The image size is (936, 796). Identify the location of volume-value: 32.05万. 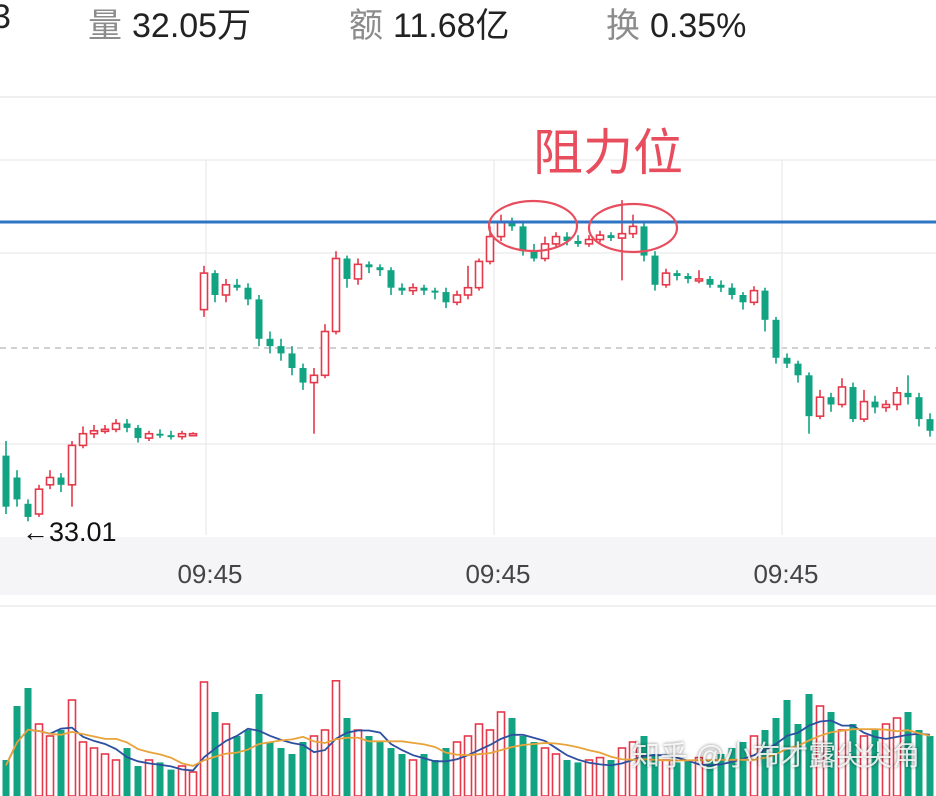
(192, 26).